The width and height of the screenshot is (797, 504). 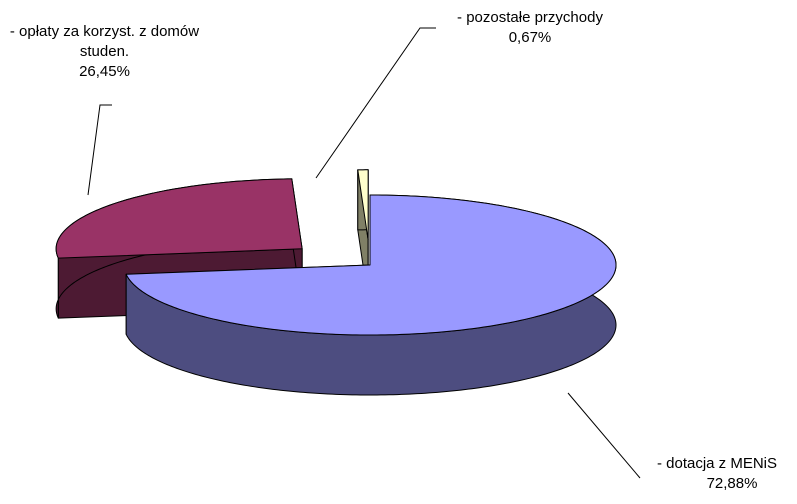 What do you see at coordinates (104, 71) in the screenshot?
I see `value-label: 26,45%` at bounding box center [104, 71].